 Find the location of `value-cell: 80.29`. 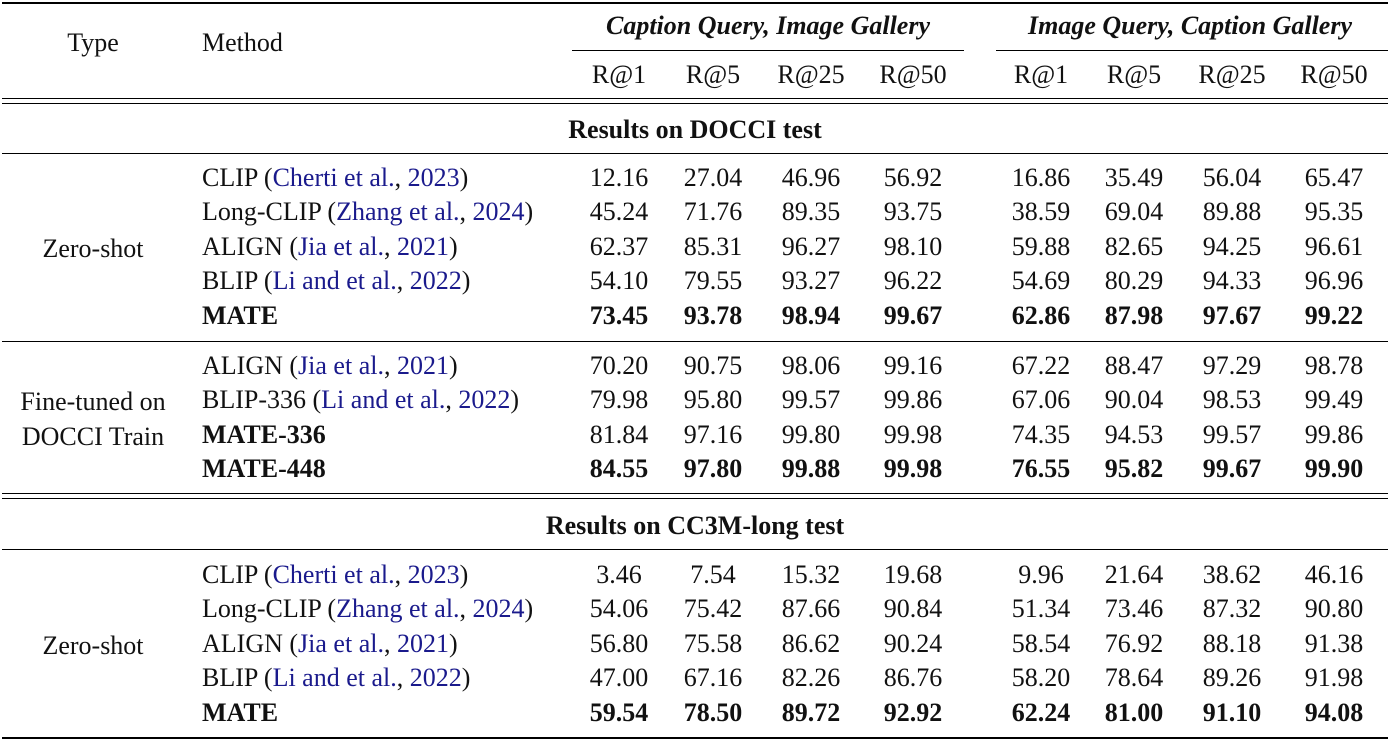

value-cell: 80.29 is located at coordinates (1134, 281).